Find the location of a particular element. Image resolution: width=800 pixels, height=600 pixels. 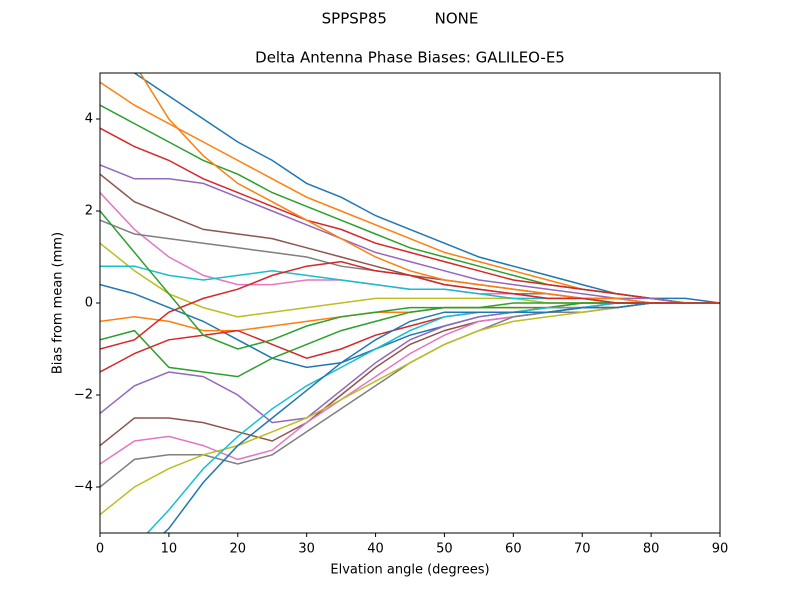

x-tick-label: 60 is located at coordinates (513, 549).